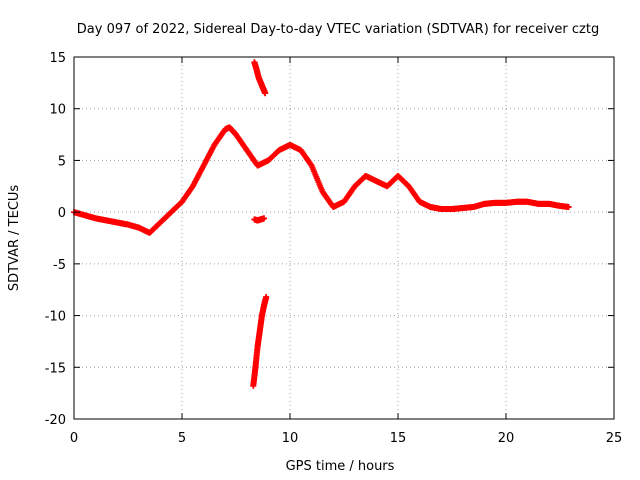 This screenshot has height=480, width=640. What do you see at coordinates (59, 265) in the screenshot?
I see `y-tick-label: -5` at bounding box center [59, 265].